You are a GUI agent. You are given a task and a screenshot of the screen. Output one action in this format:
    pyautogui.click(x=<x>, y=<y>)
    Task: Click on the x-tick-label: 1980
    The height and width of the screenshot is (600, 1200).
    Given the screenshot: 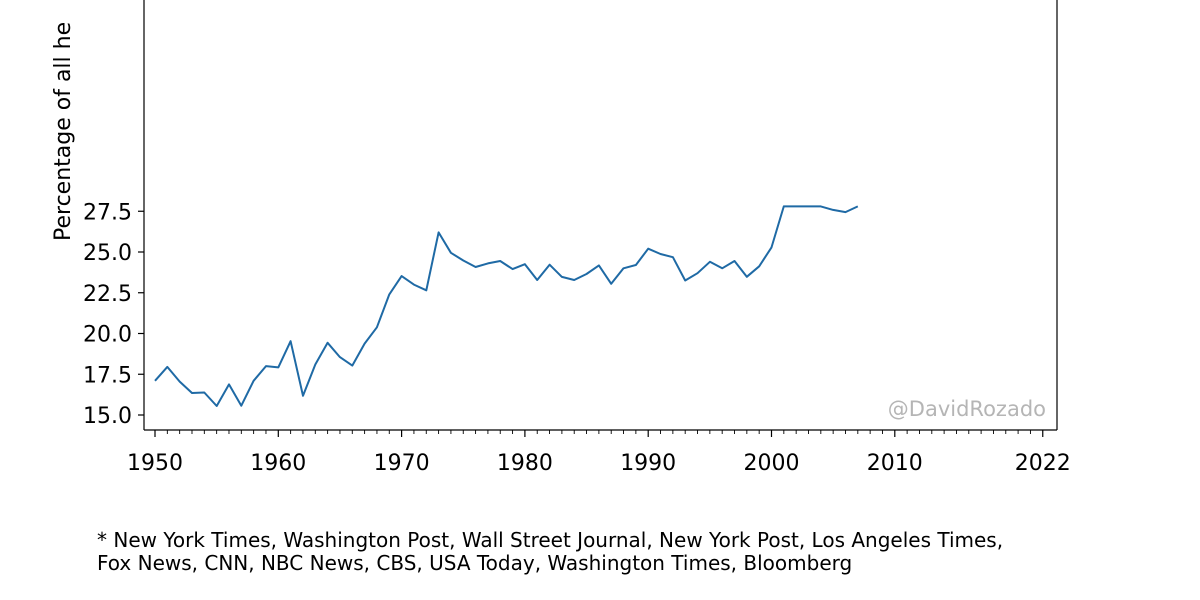 What is the action you would take?
    pyautogui.click(x=525, y=463)
    